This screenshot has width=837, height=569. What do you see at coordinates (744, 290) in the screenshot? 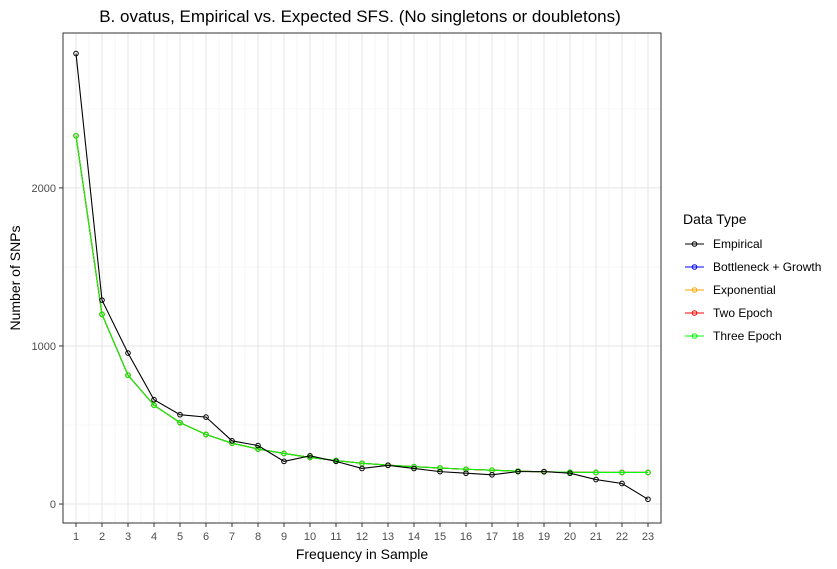
I see `legend-label: Exponential` at bounding box center [744, 290].